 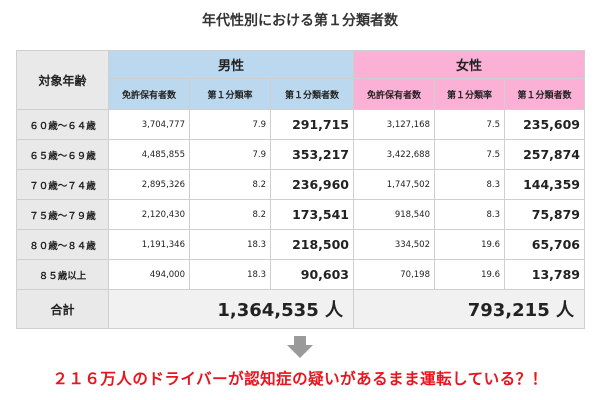 I want to click on male-license-cell: 2,895,326, so click(x=149, y=184).